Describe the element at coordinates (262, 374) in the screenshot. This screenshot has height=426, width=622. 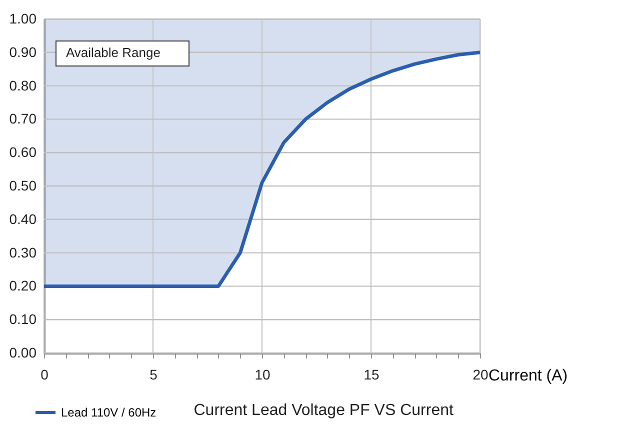
I see `x-tick-label: 10` at that location.